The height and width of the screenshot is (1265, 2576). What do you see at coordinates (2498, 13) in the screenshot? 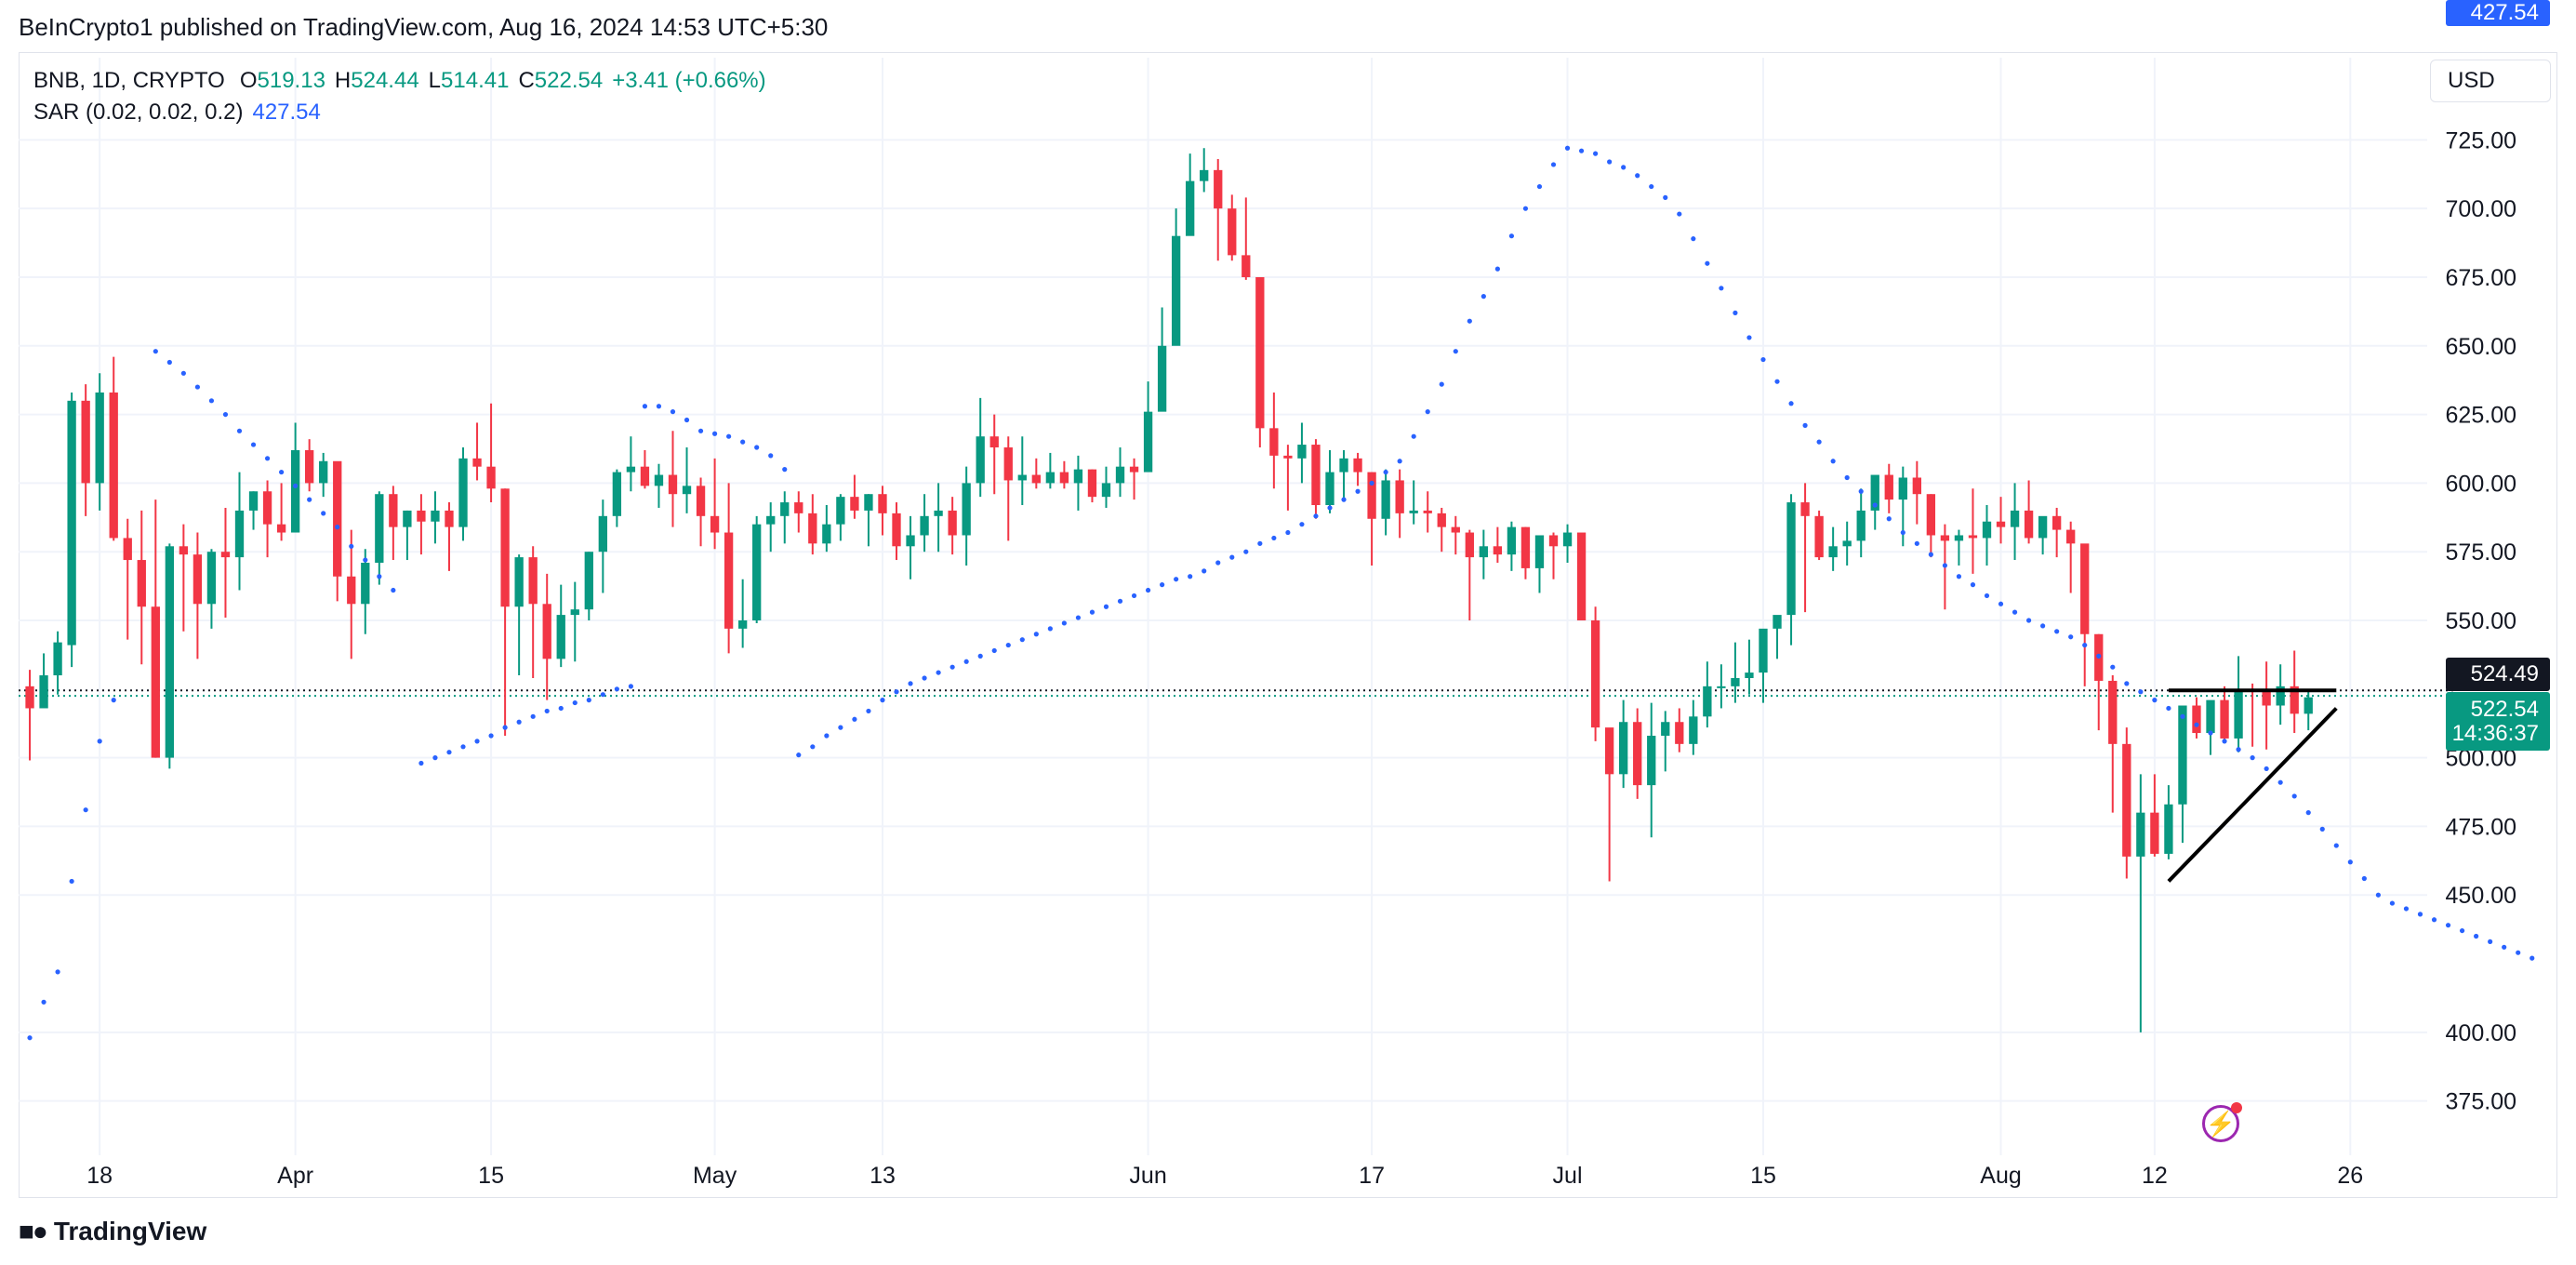
I see `sar-price-tag: 427.54` at bounding box center [2498, 13].